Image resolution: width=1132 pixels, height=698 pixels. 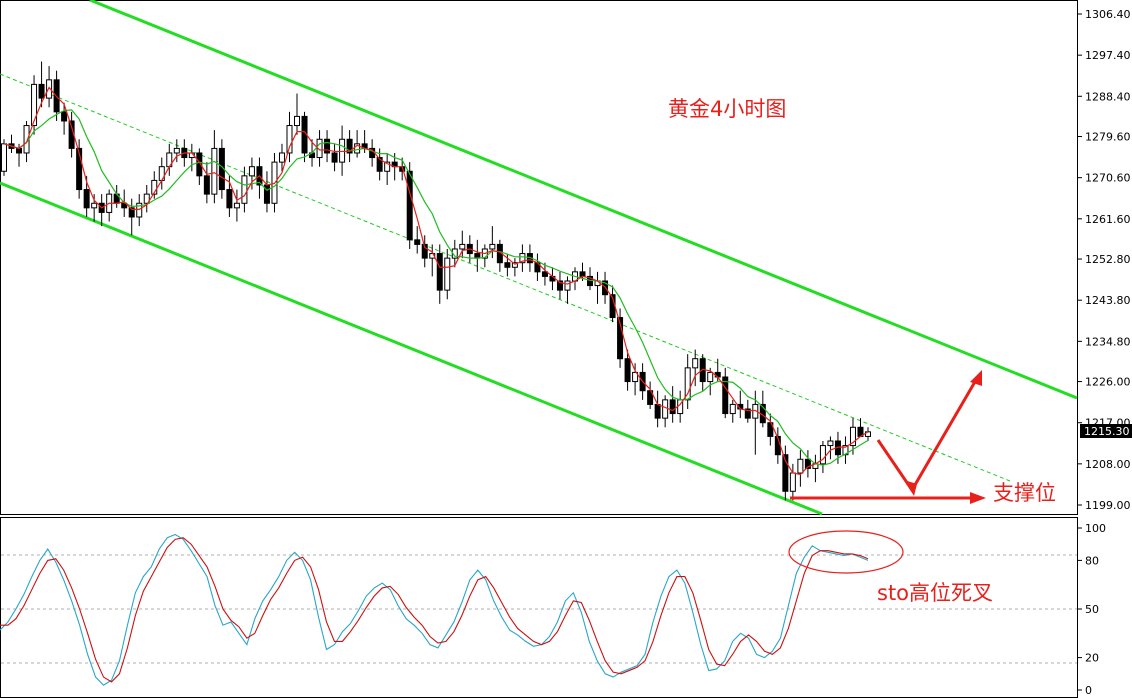 I want to click on price-tick-label: 1288.40, so click(x=1108, y=96).